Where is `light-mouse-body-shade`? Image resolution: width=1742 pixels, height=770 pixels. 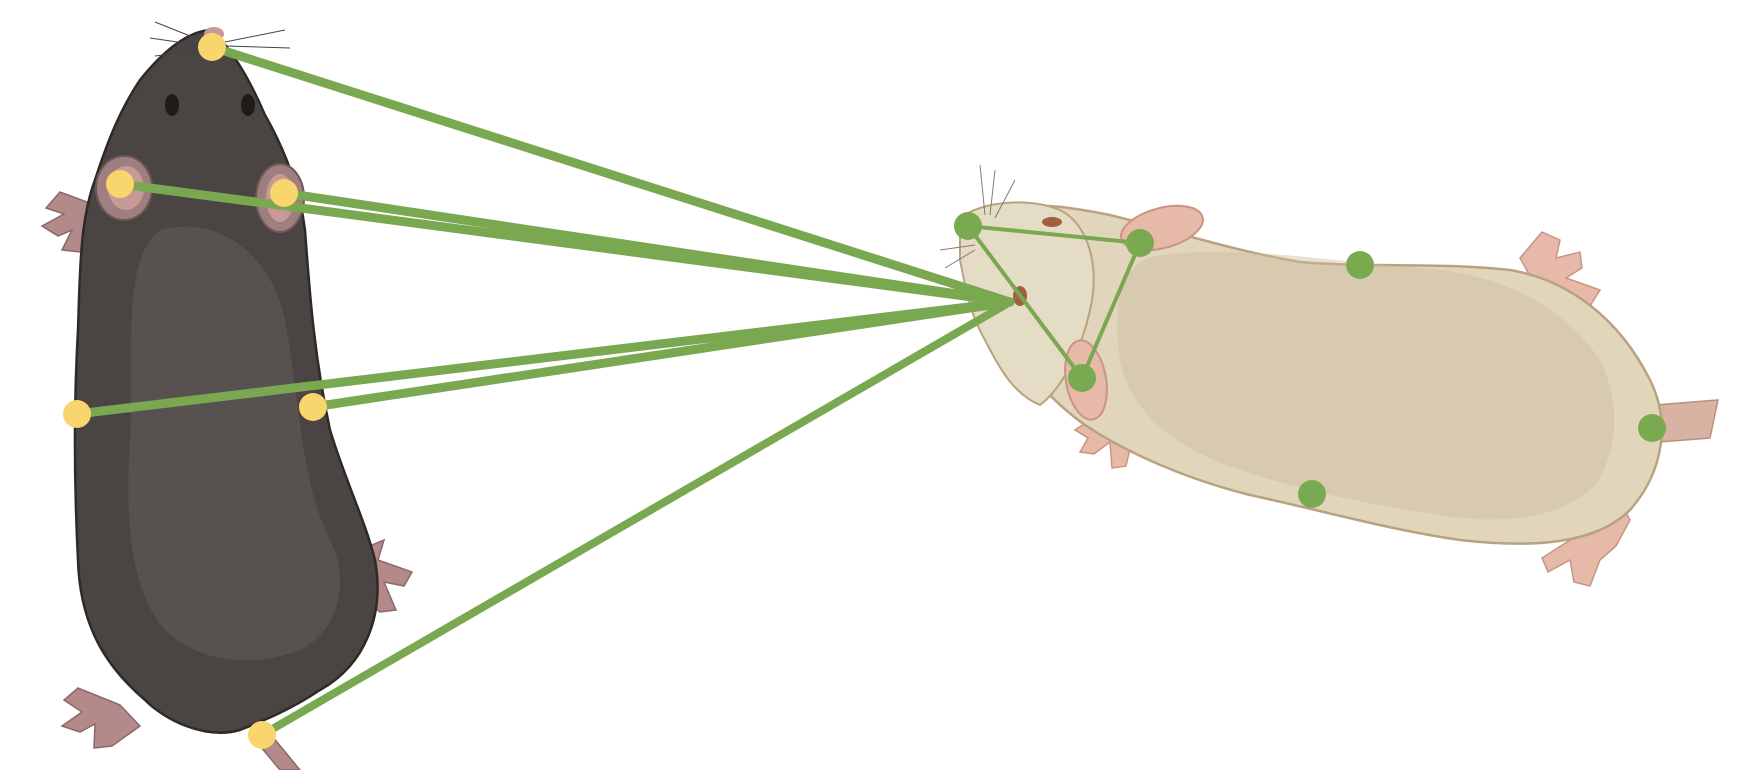
light-mouse-body-shade is located at coordinates (1366, 385).